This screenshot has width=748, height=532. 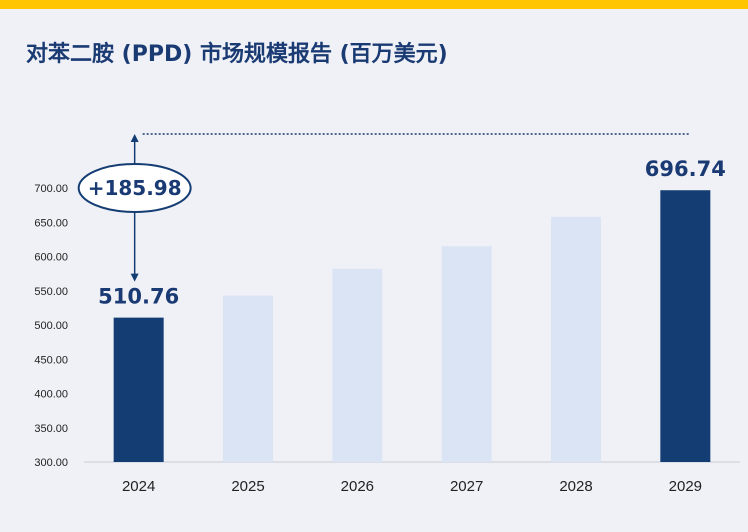 I want to click on x-tick-label: 2024, so click(x=138, y=486).